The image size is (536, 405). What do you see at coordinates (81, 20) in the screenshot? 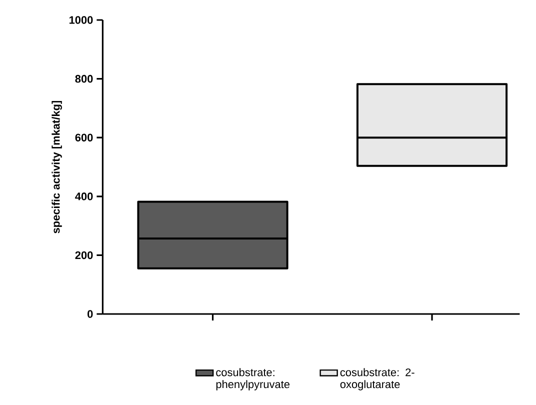
I see `y-tick-label: 1000` at bounding box center [81, 20].